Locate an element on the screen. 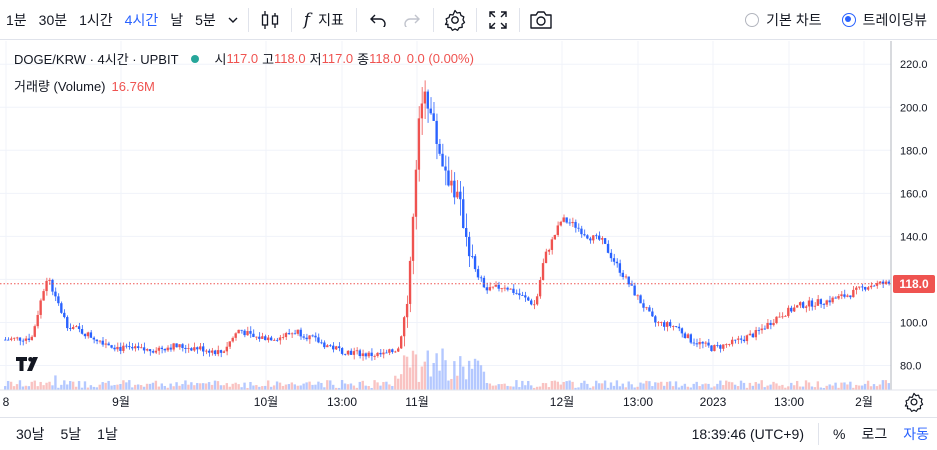 This screenshot has height=450, width=937. interval-4h: 4시간 is located at coordinates (141, 19).